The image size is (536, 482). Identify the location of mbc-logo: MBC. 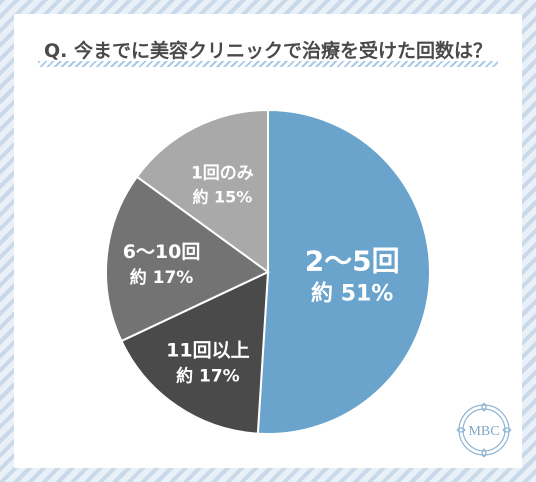
(484, 430).